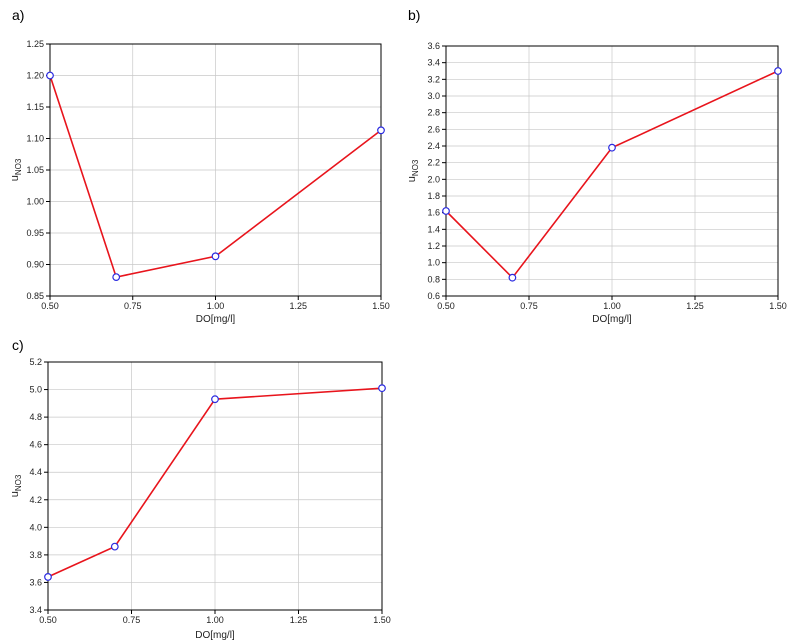 The height and width of the screenshot is (643, 789). Describe the element at coordinates (35, 445) in the screenshot. I see `y-tick-label: 4.6` at that location.